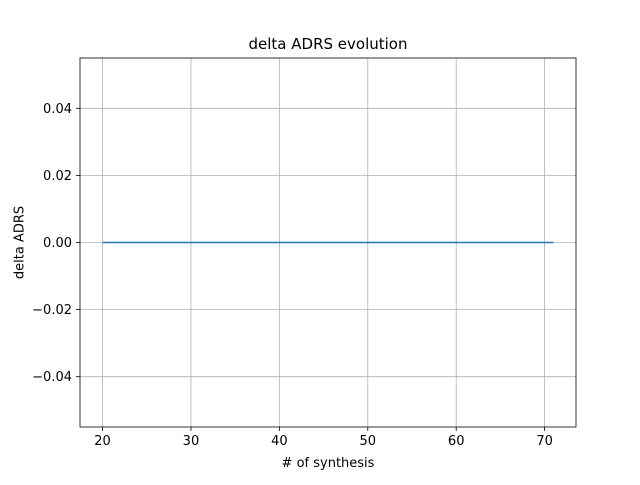  Describe the element at coordinates (368, 441) in the screenshot. I see `x-tick-label: 50` at that location.